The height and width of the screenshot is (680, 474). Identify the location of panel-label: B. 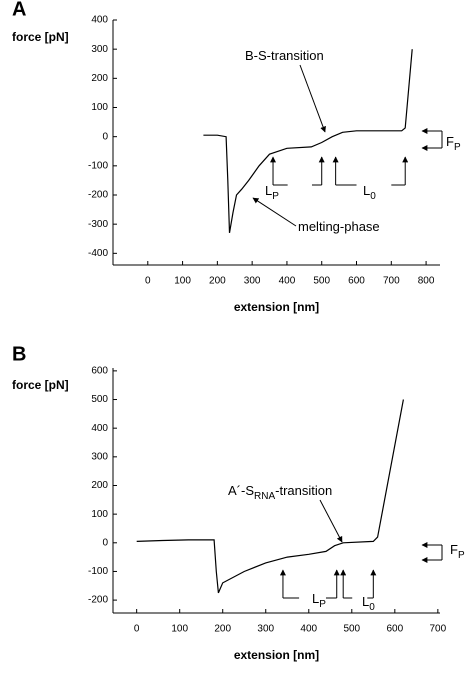
(19, 354).